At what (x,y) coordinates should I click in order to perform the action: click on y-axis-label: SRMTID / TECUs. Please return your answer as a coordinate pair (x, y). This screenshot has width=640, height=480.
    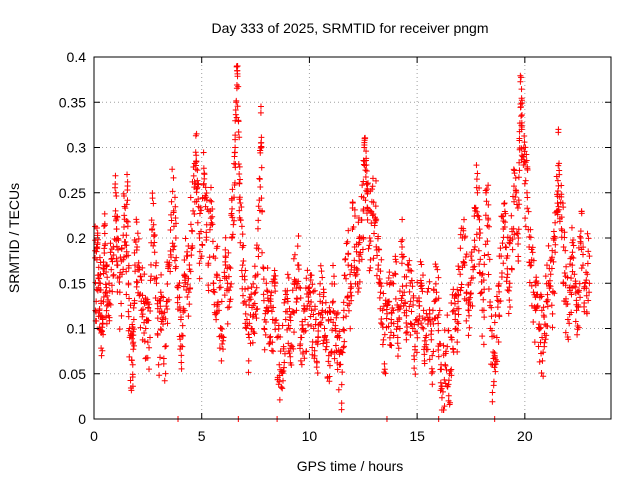
    Looking at the image, I should click on (14, 238).